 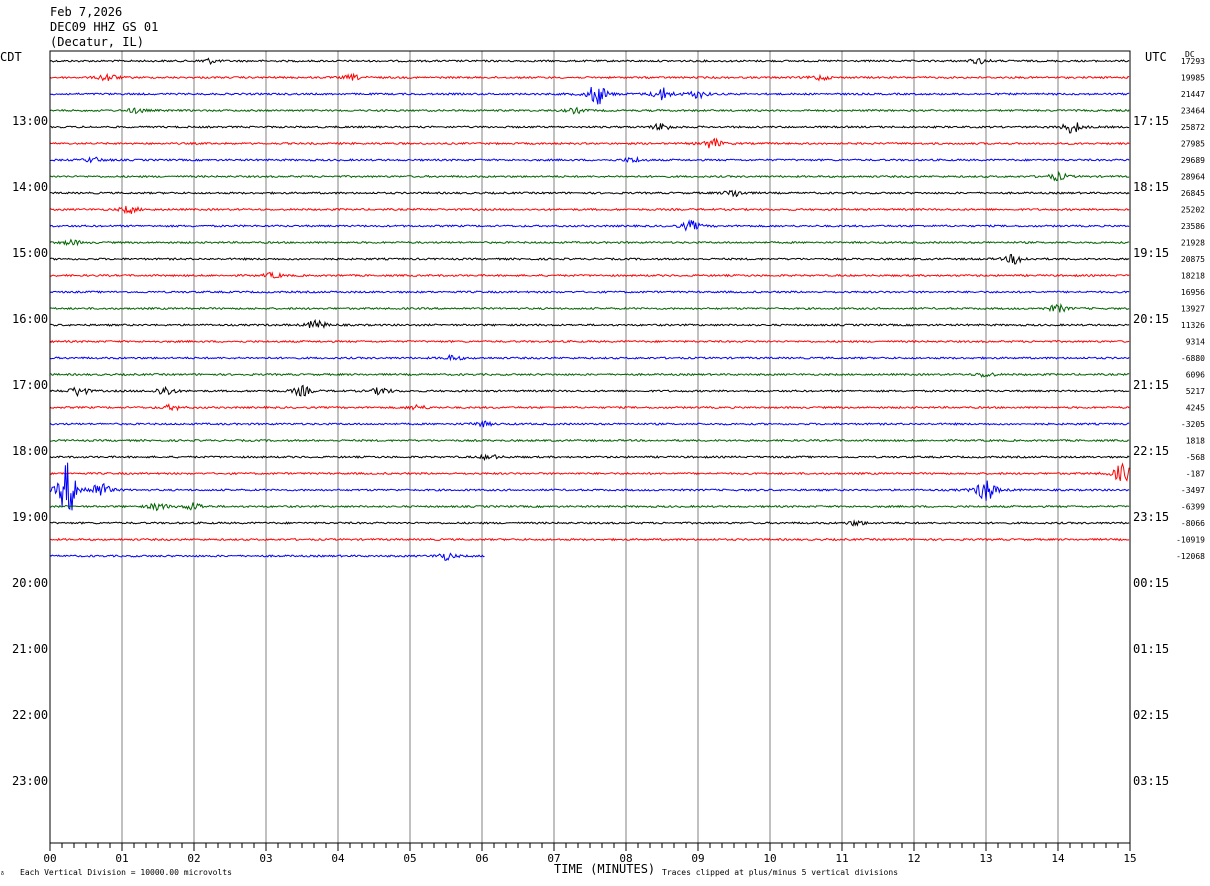 What do you see at coordinates (625, 858) in the screenshot?
I see `x-tick-label: 08` at bounding box center [625, 858].